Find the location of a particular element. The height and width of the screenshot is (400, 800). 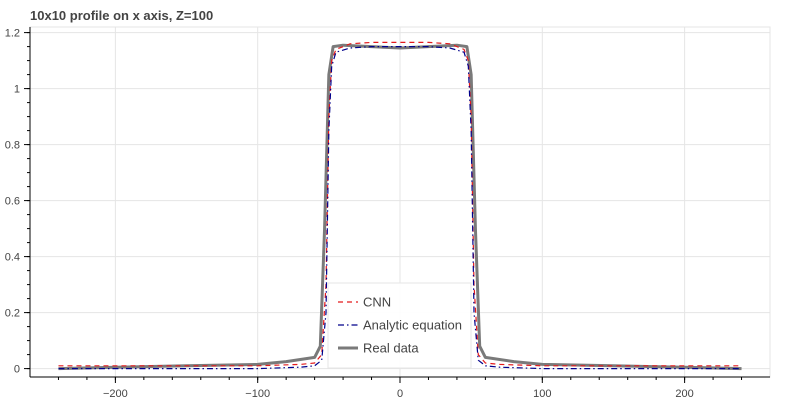

x-tick-label: 100 is located at coordinates (542, 394).